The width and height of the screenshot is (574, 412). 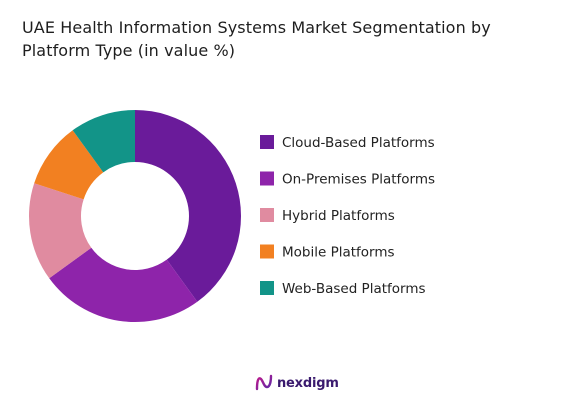 What do you see at coordinates (358, 143) in the screenshot?
I see `legend-label-cloud-based-platforms: Cloud-Based Platforms` at bounding box center [358, 143].